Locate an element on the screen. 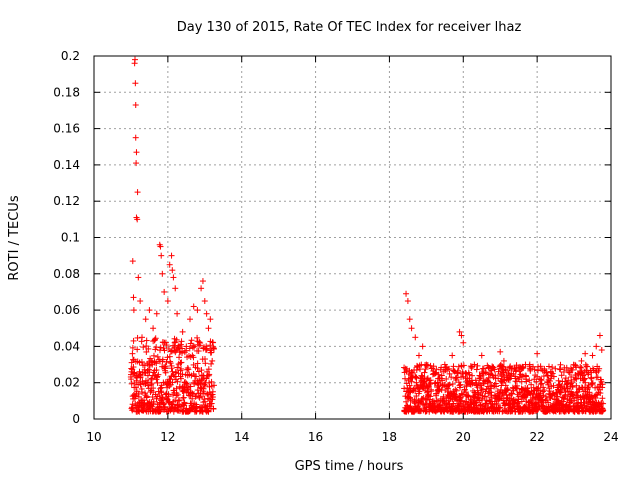  y-tick-label: 0.18 is located at coordinates (66, 92).